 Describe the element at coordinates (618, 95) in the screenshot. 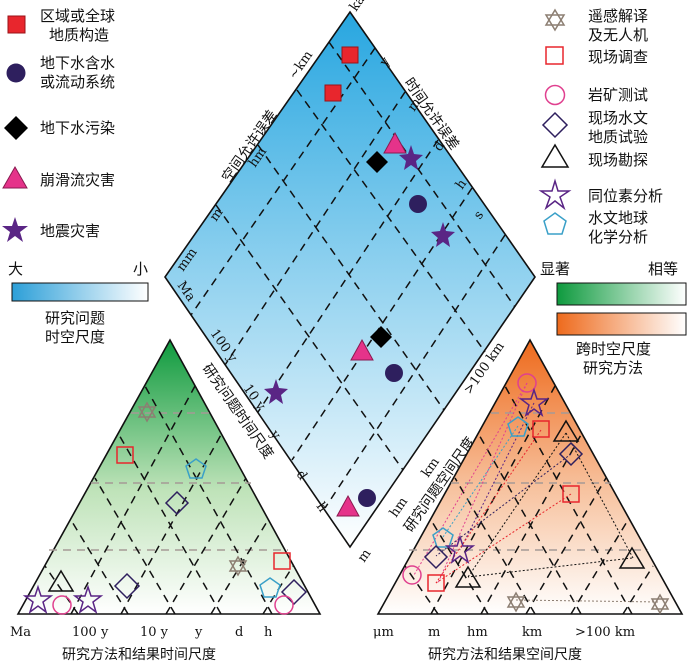

I see `legend-label-rock-test: 岩矿测试` at that location.